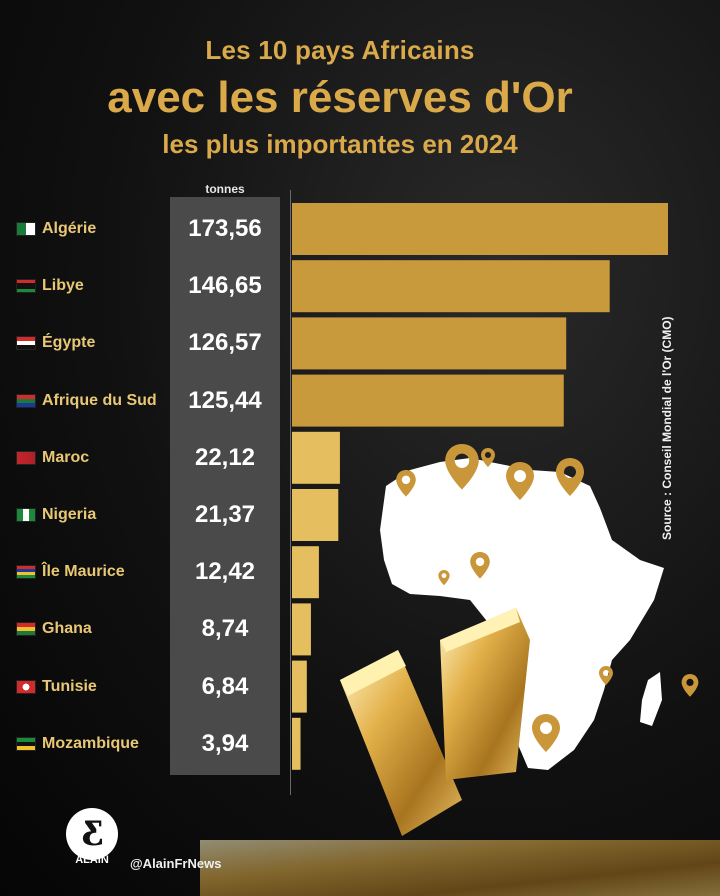  I want to click on country-row: Libye, so click(50, 286).